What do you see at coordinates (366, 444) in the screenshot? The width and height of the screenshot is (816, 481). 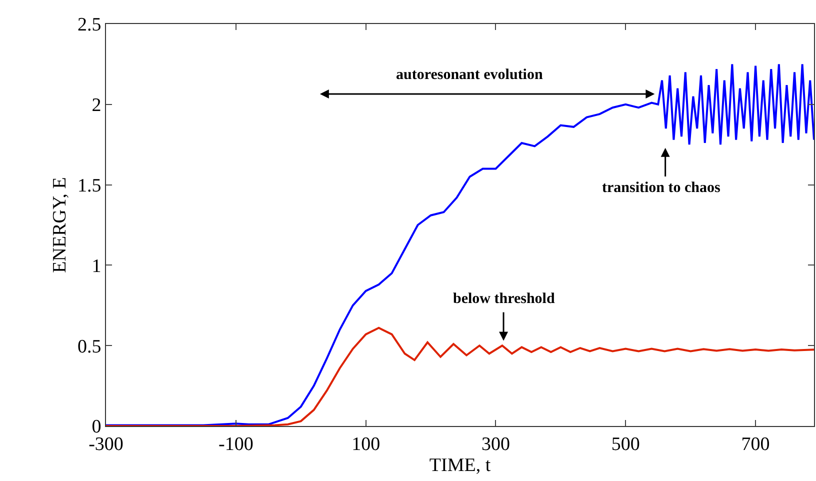 I see `x-tick-label: 100` at bounding box center [366, 444].